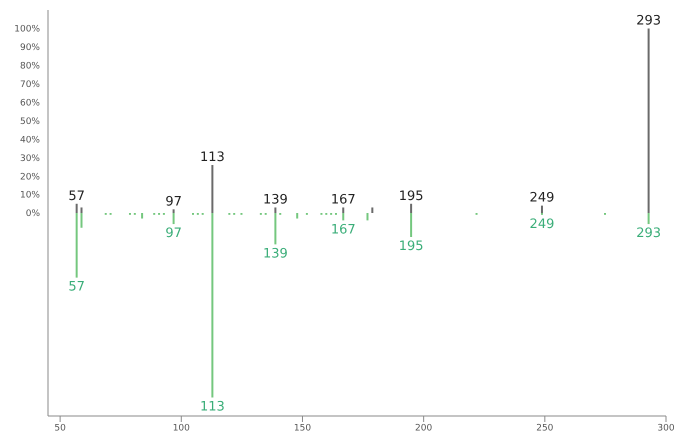  Describe the element at coordinates (30, 177) in the screenshot. I see `y-tick-label: 20%` at that location.